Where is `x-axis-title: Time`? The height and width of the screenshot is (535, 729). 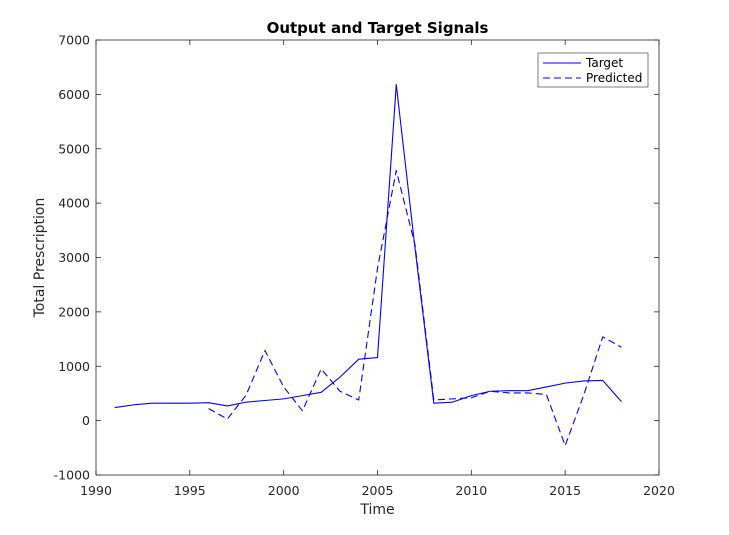
x-axis-title: Time is located at coordinates (376, 510).